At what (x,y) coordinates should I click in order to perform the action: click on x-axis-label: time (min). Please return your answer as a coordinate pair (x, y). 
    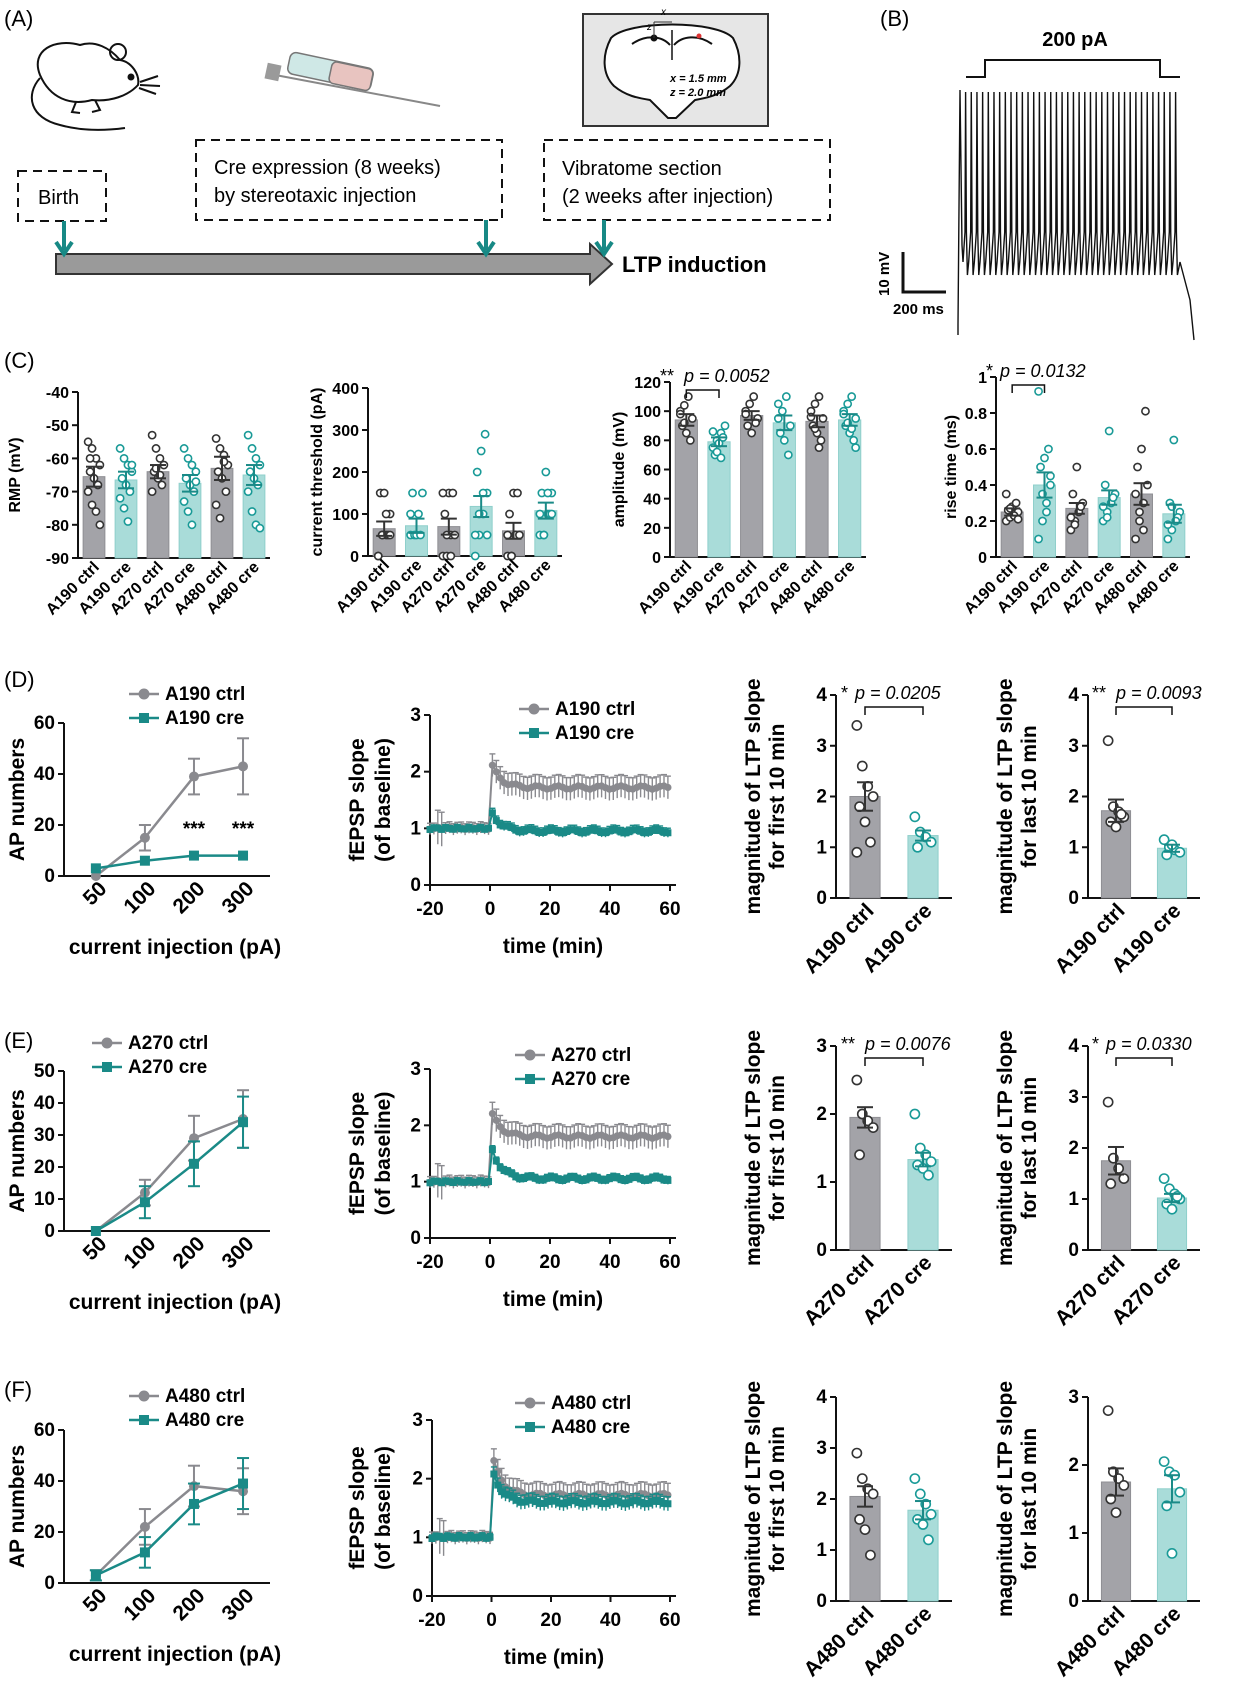
    Looking at the image, I should click on (554, 1657).